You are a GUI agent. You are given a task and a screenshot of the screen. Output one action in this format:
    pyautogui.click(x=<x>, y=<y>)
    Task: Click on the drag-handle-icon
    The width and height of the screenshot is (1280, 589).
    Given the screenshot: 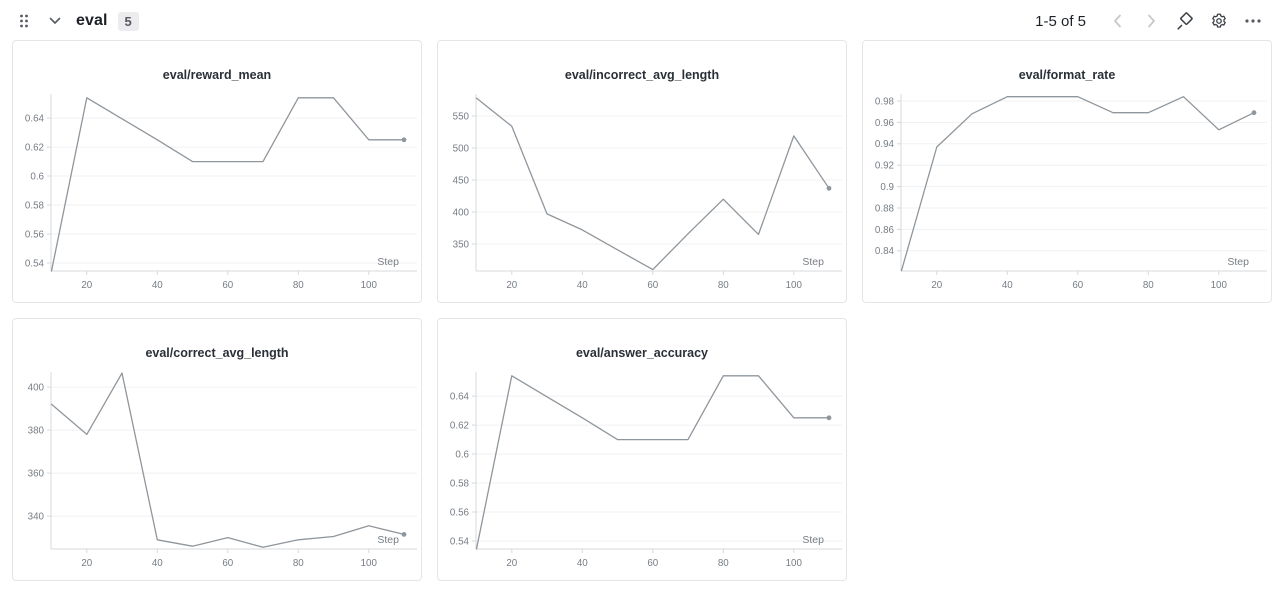 What is the action you would take?
    pyautogui.click(x=24, y=21)
    